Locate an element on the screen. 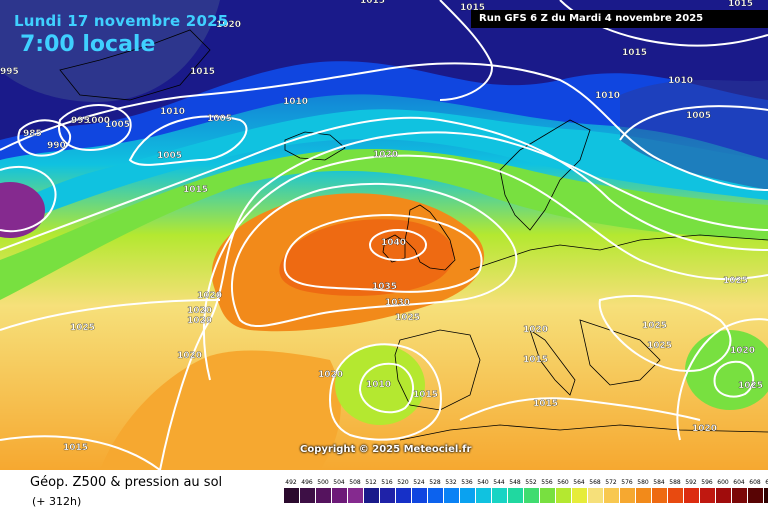 This screenshot has width=768, height=512. legend-value: 520 is located at coordinates (403, 482).